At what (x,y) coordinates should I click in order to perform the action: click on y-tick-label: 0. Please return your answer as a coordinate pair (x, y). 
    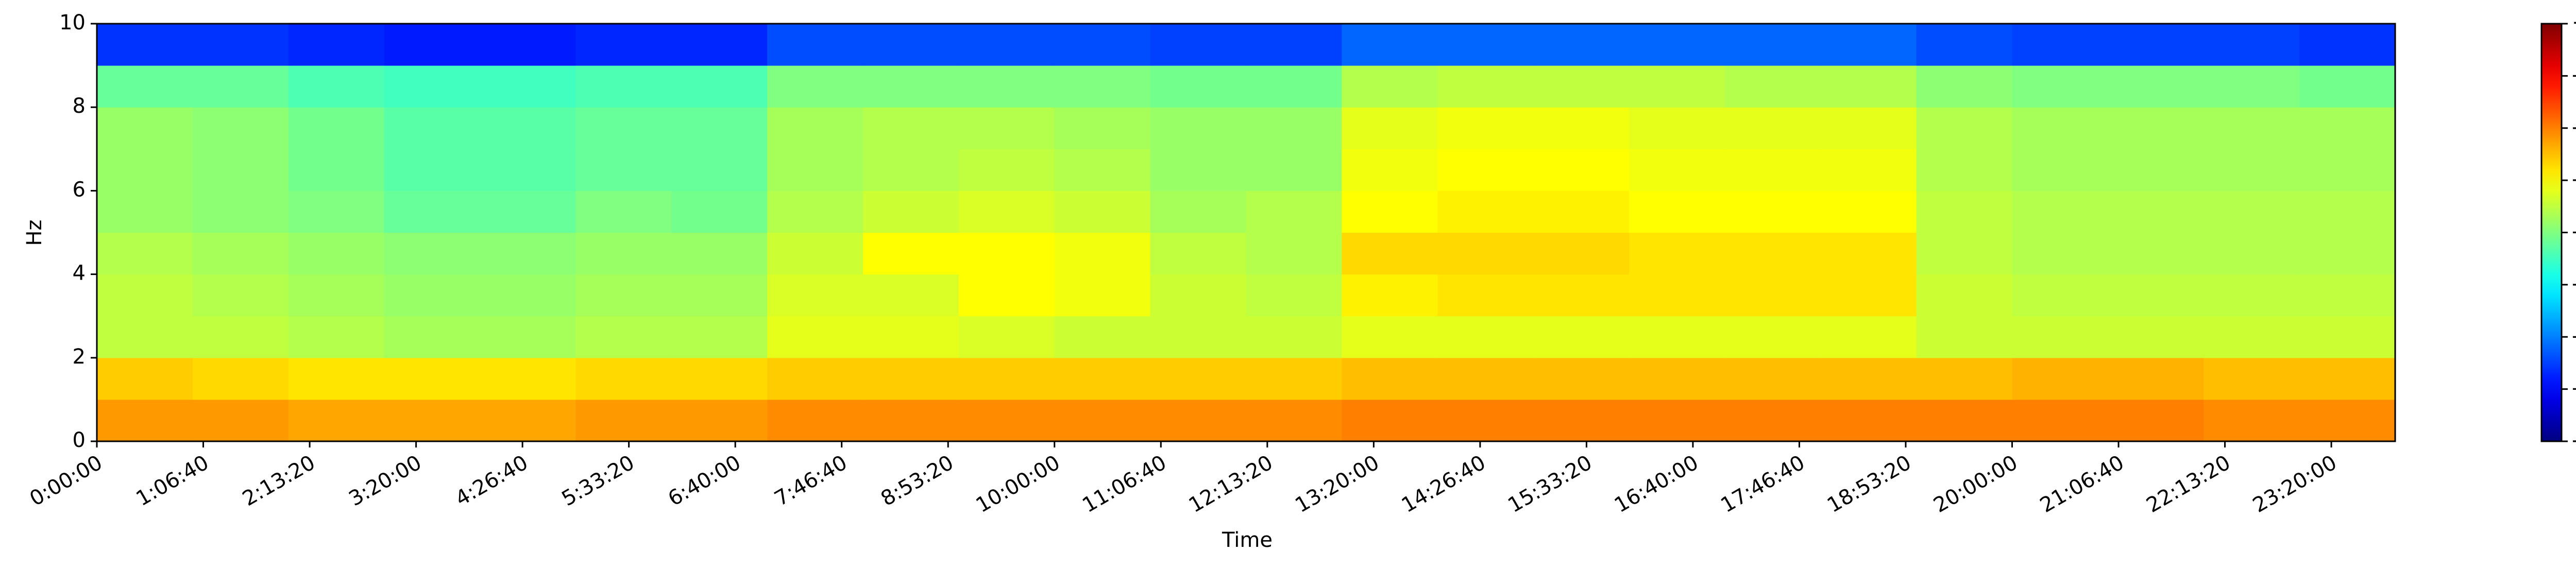
    Looking at the image, I should click on (79, 440).